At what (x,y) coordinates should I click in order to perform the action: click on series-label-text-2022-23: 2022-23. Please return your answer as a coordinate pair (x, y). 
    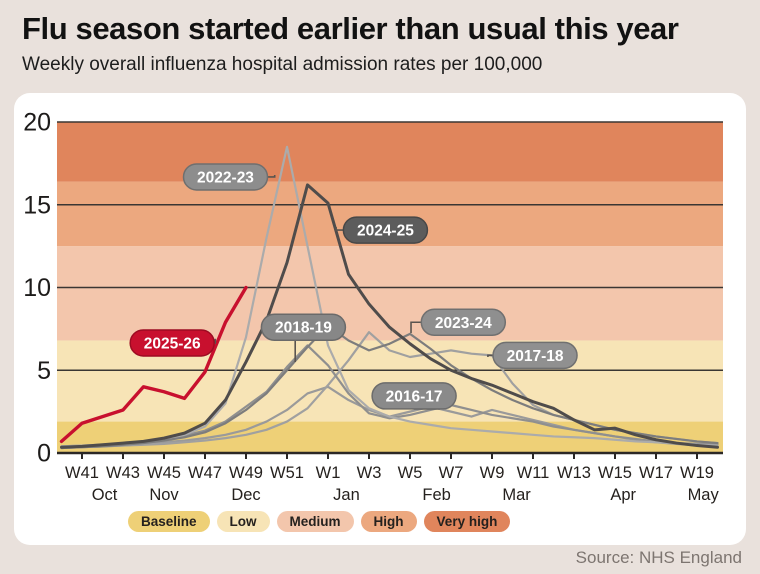
    Looking at the image, I should click on (225, 177).